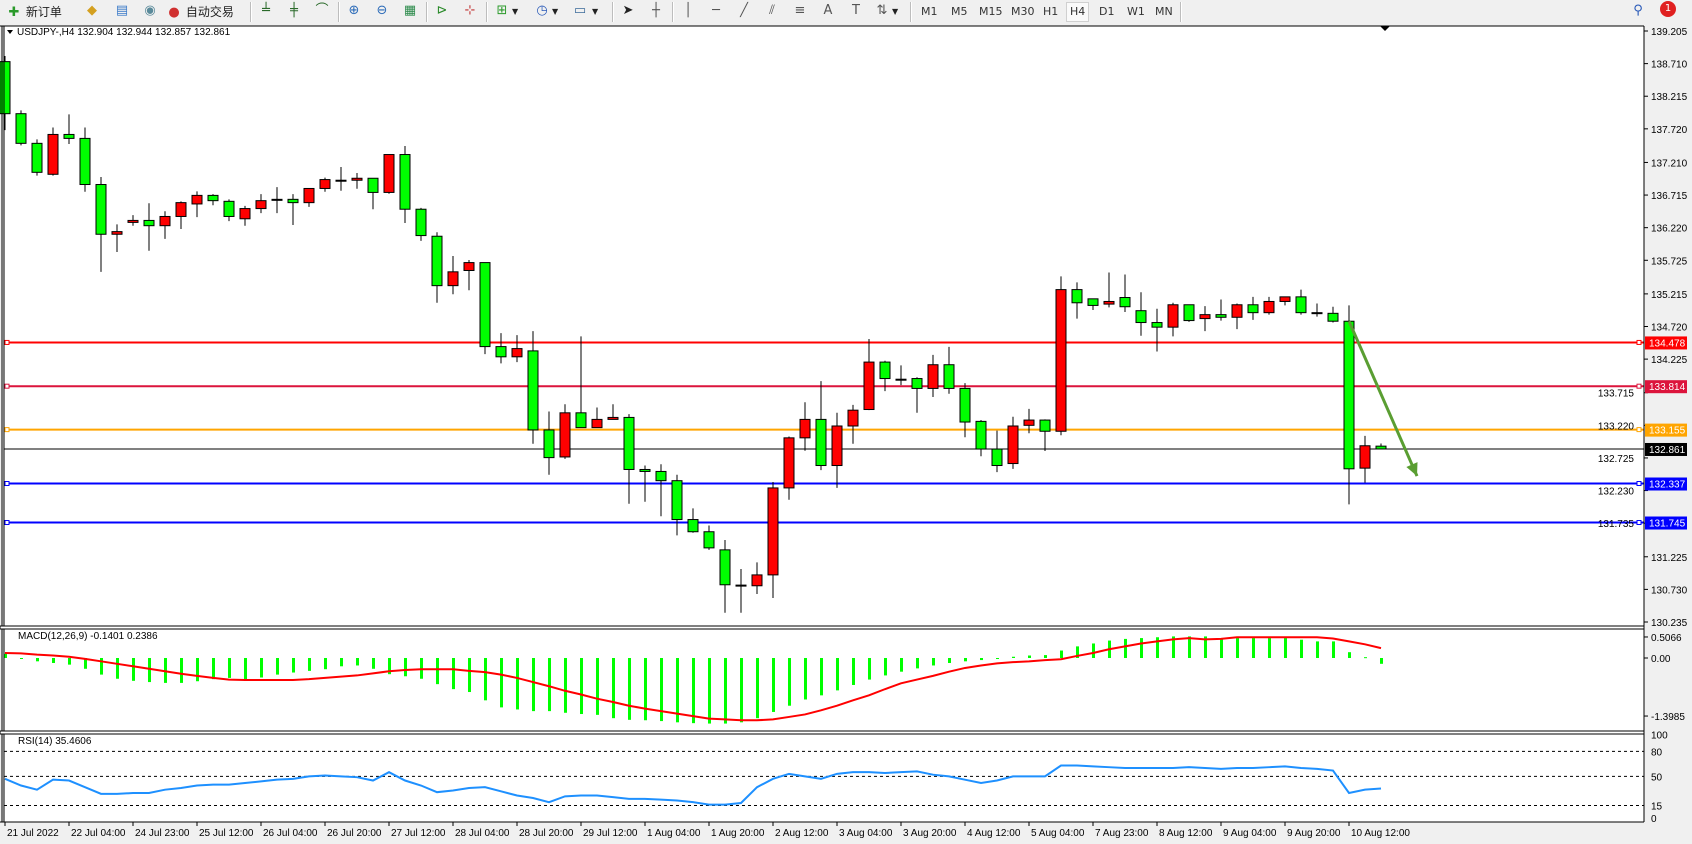 The image size is (1692, 844). I want to click on trendline-icon: ╱, so click(744, 10).